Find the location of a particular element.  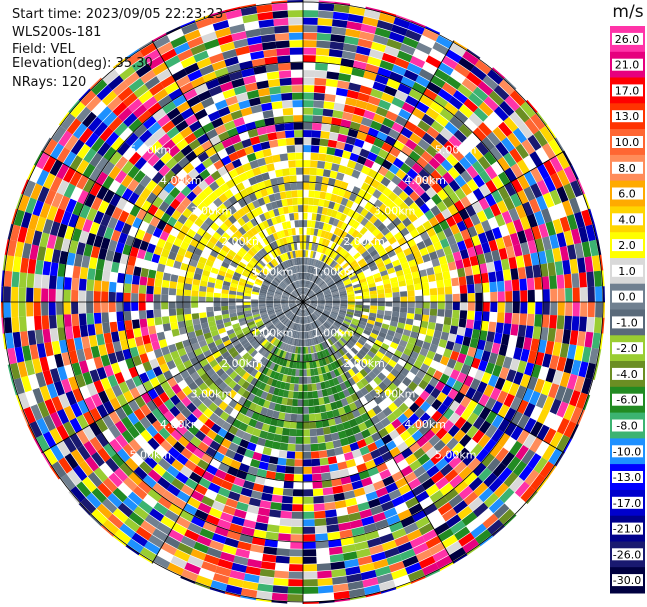

colorbar-tick-label: 8.0 is located at coordinates (627, 168).